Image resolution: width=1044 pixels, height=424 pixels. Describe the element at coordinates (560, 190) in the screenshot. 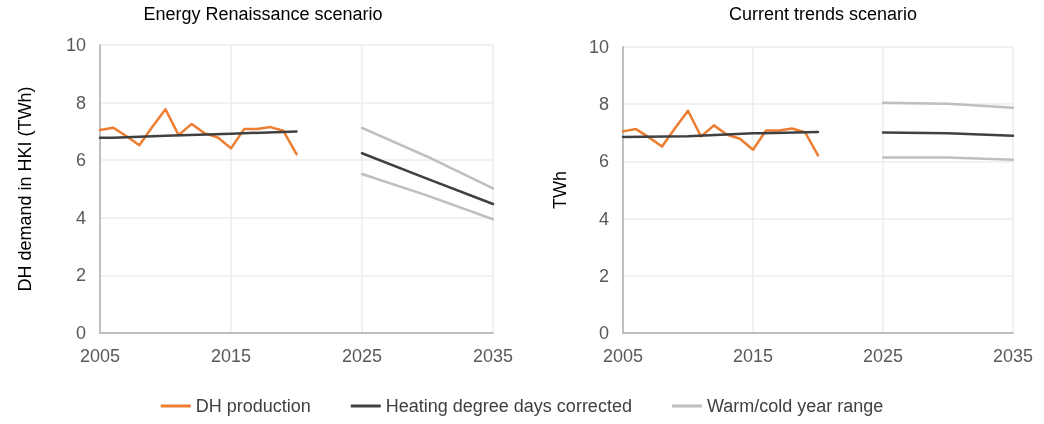

I see `y-axis-title: TWh` at that location.